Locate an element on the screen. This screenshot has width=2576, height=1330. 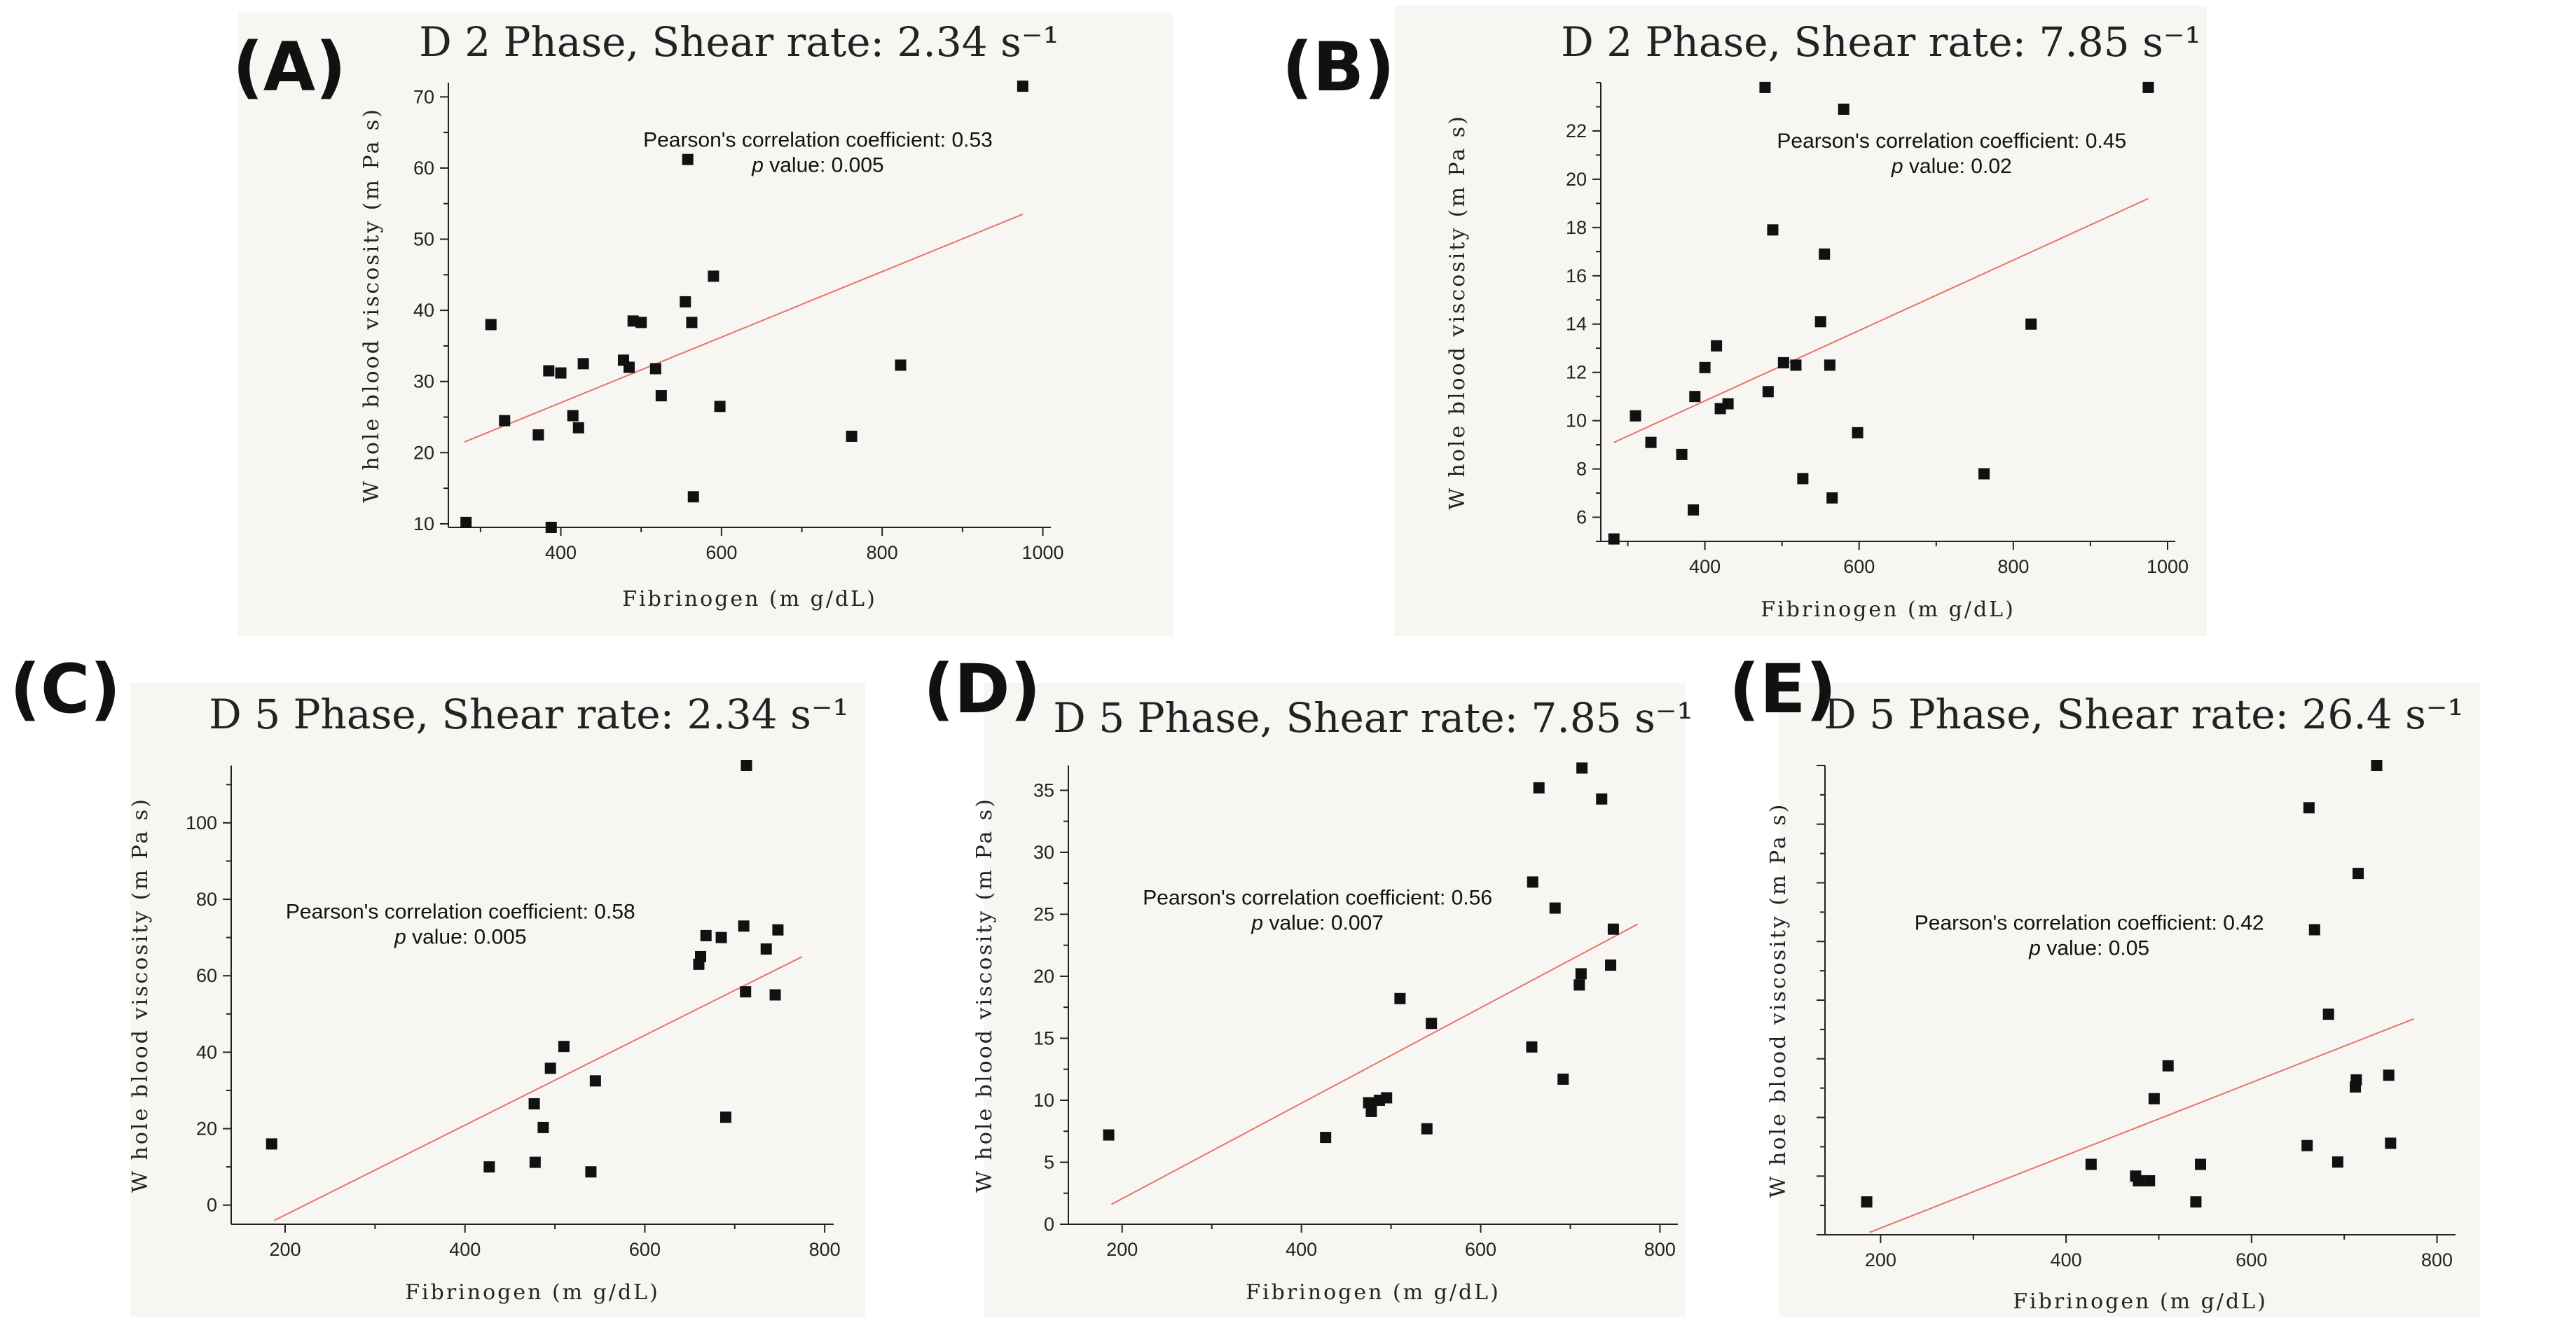
y-tick-label: 60 is located at coordinates (423, 168).